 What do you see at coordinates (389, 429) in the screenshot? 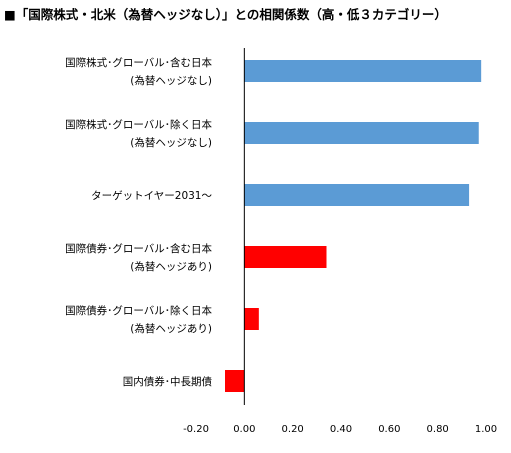
I see `x-tick-label-5: 0.60` at bounding box center [389, 429].